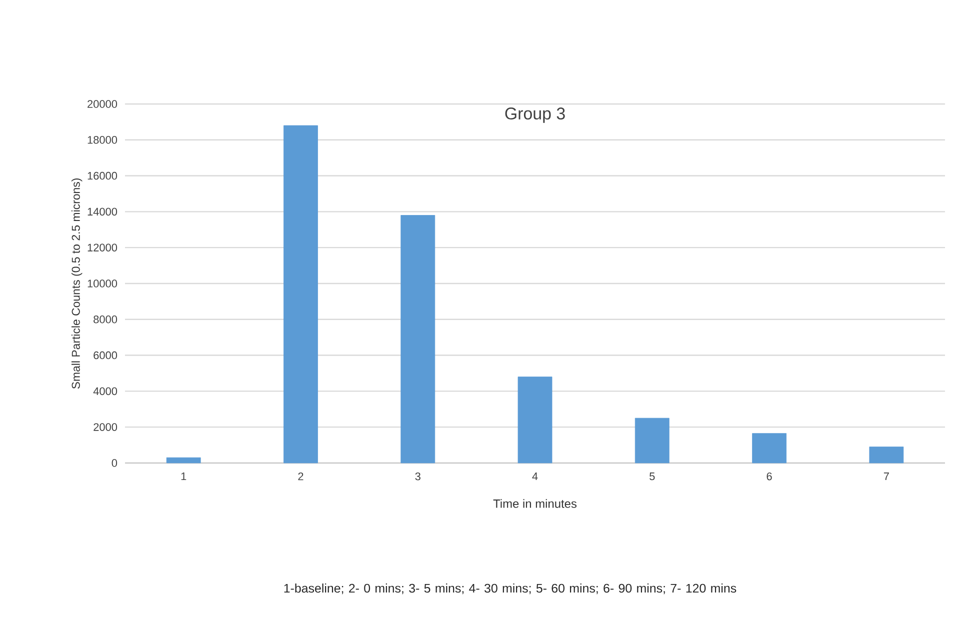 This screenshot has width=969, height=637. What do you see at coordinates (77, 283) in the screenshot?
I see `y-axis-title: Small Particle Counts (0.5 to 2.5 microns)` at bounding box center [77, 283].